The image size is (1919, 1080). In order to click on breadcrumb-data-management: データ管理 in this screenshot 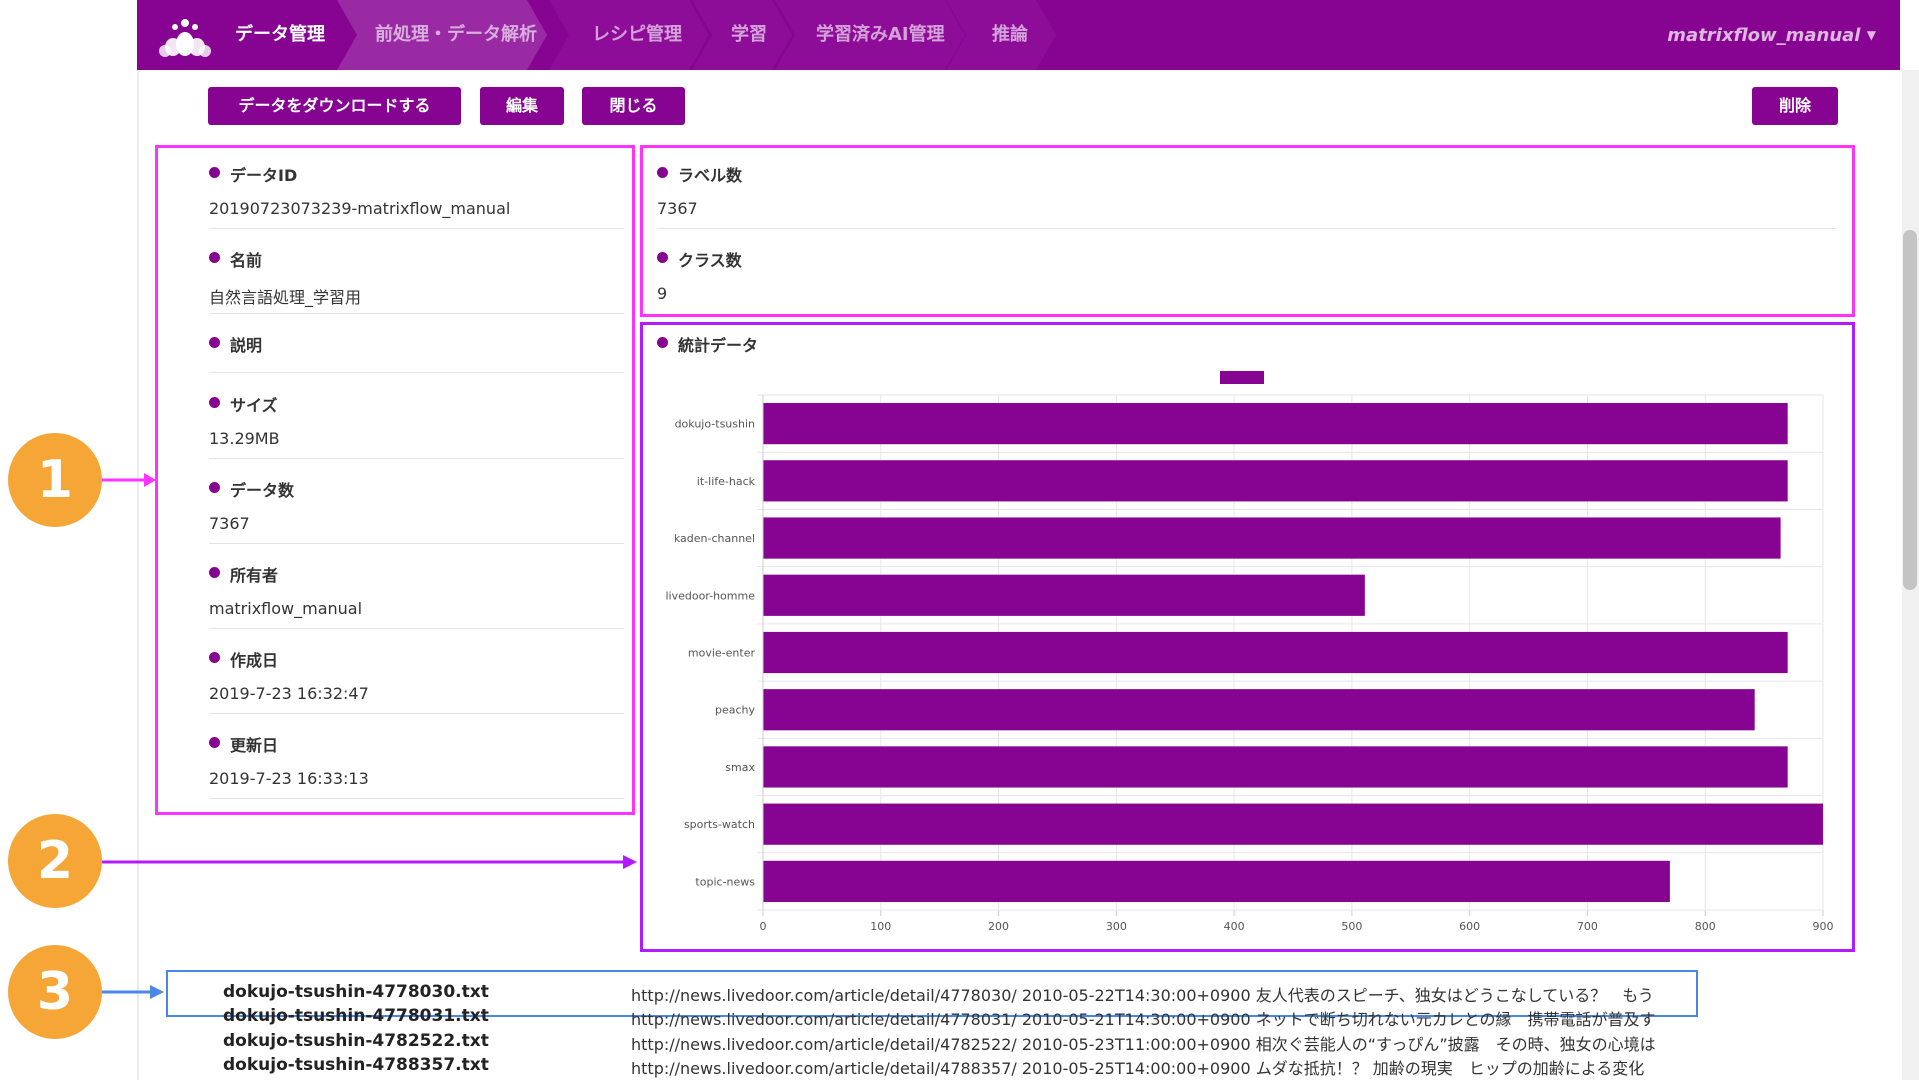, I will do `click(280, 34)`.